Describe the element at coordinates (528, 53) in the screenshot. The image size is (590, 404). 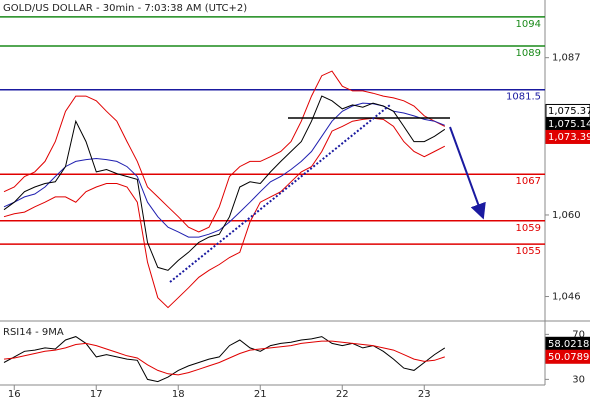
I see `level-label: 1089` at that location.